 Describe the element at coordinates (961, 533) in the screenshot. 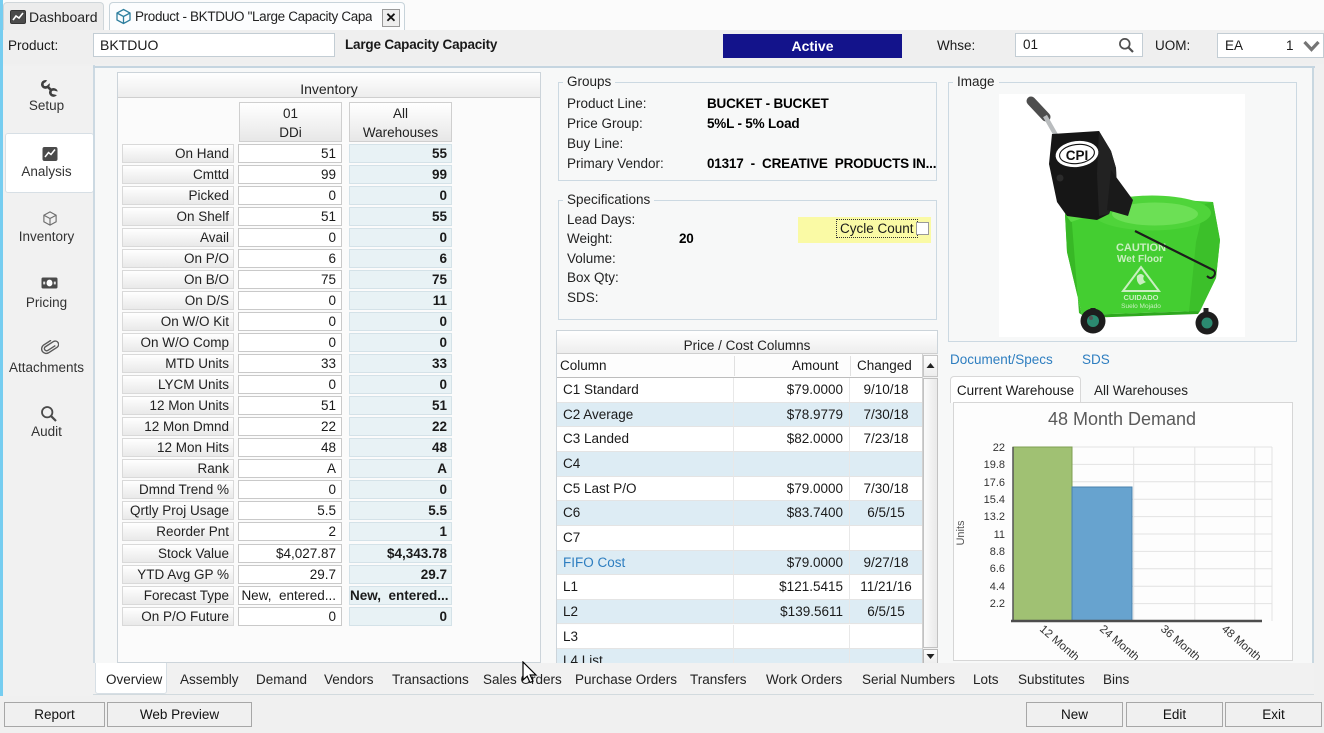

I see `svg-text: Units` at that location.